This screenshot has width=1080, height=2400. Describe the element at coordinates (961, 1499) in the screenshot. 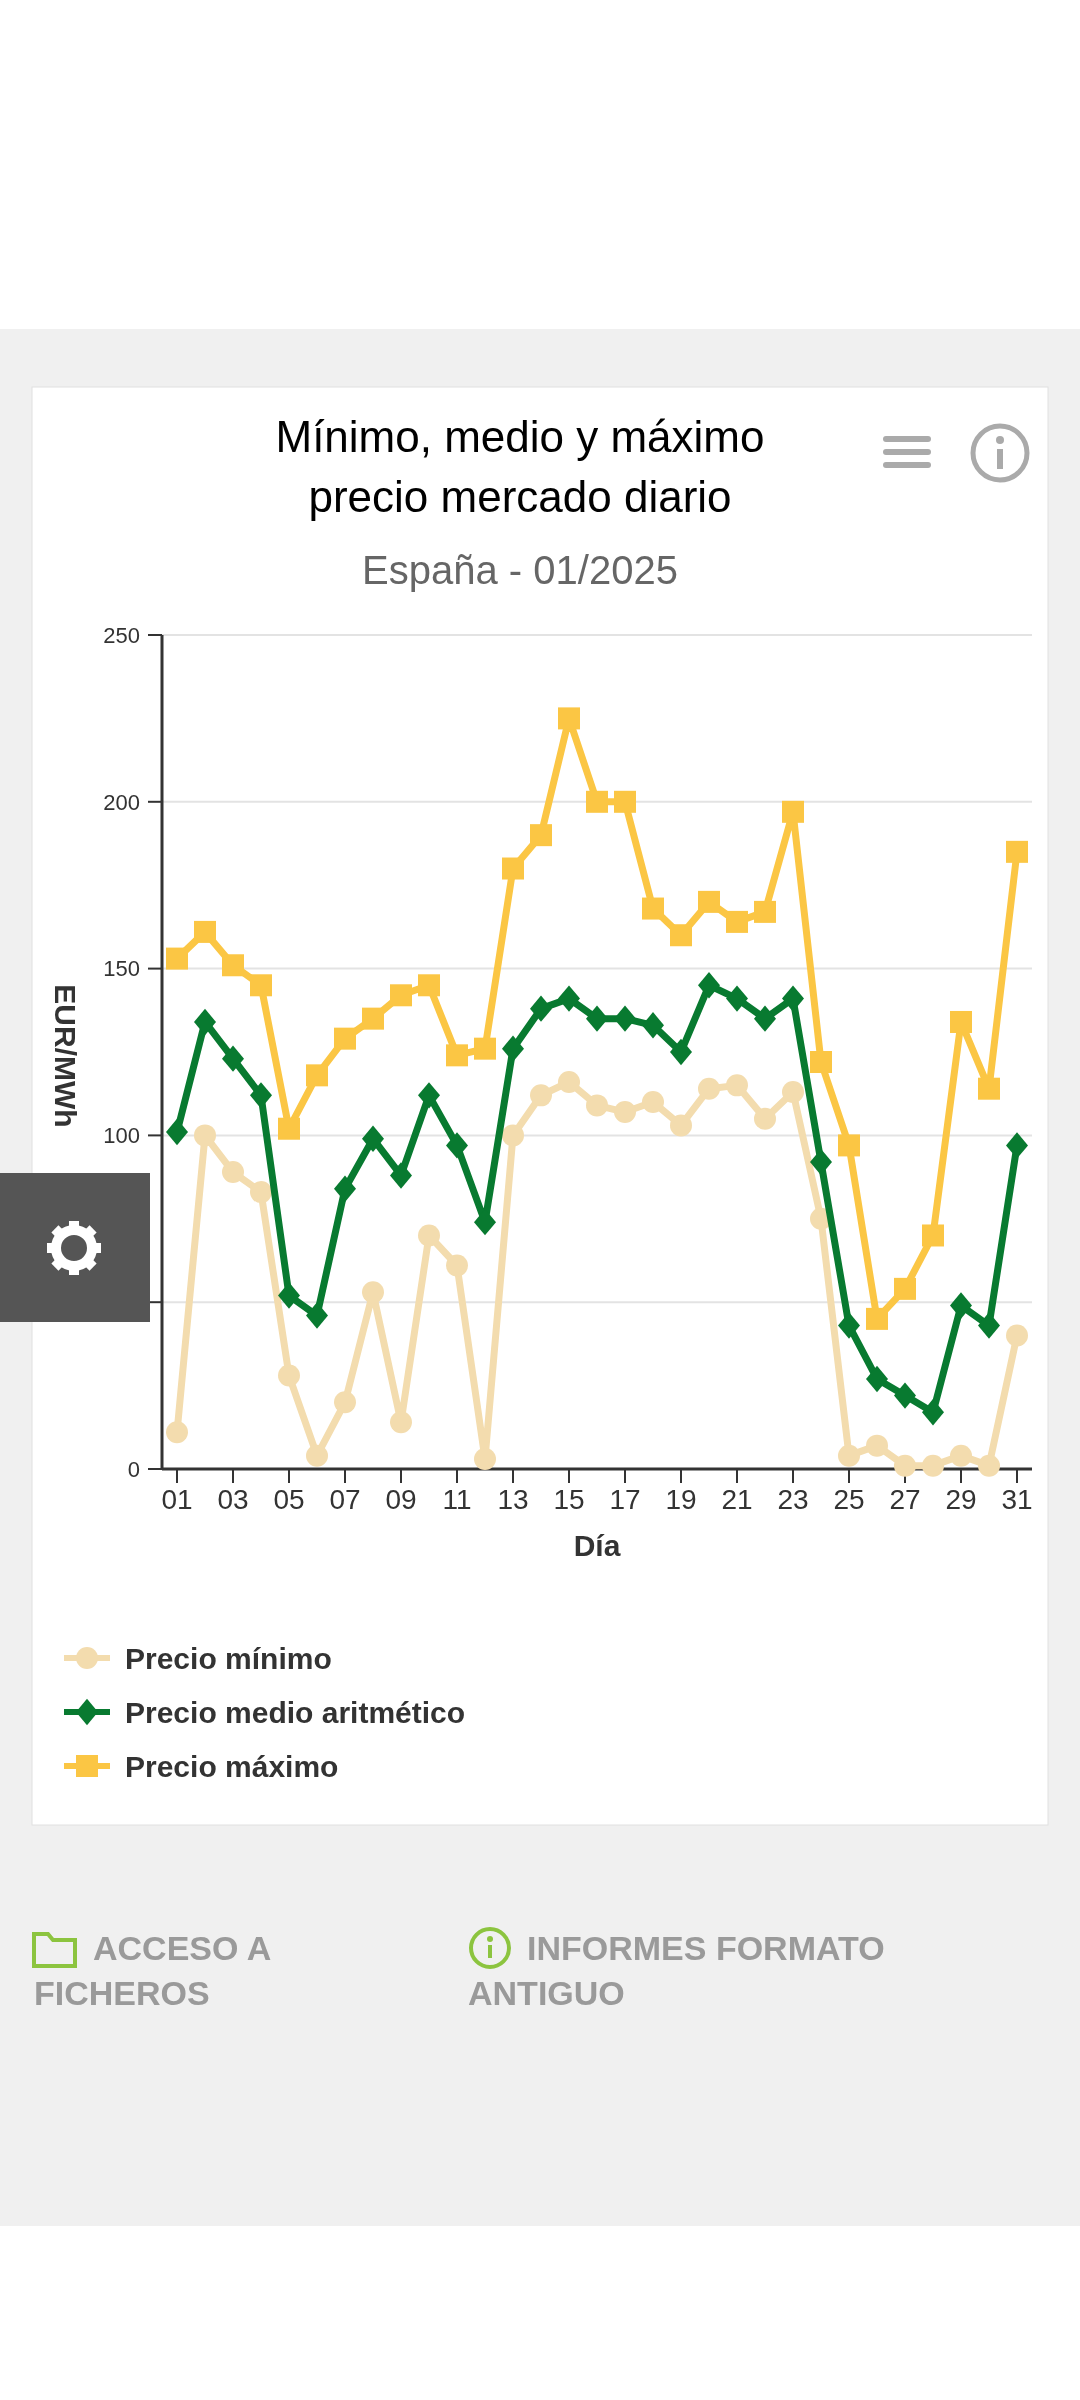

I see `x-tick-label: 29` at that location.